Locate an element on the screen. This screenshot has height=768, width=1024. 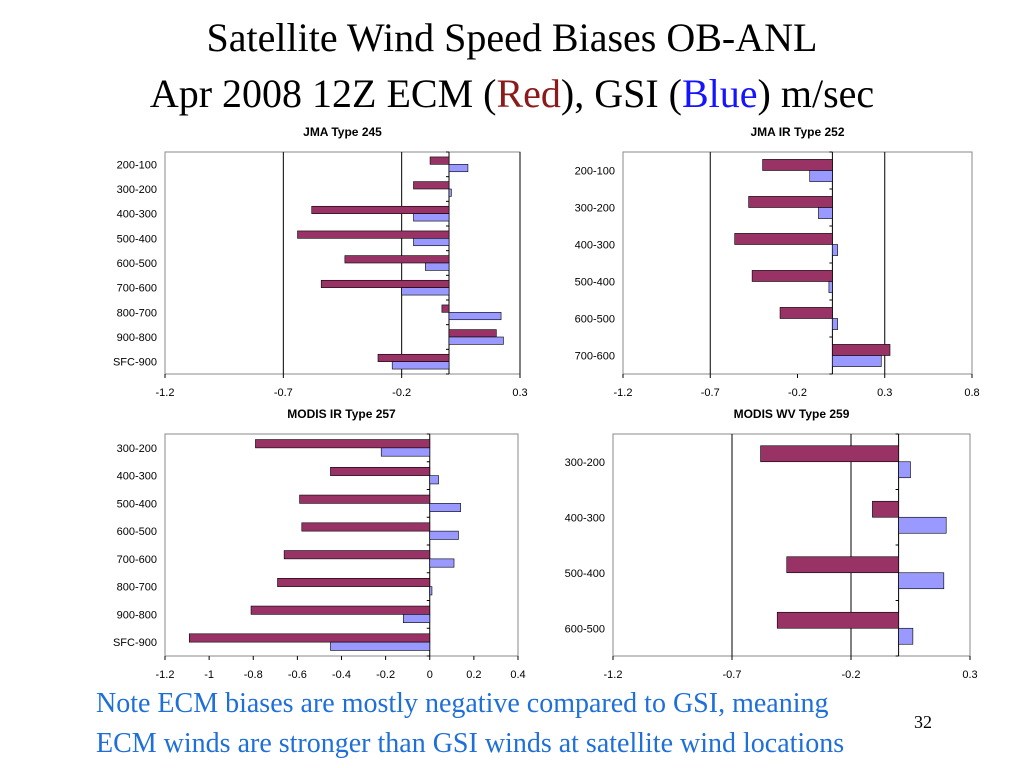
category-label: 800-700 is located at coordinates (137, 313).